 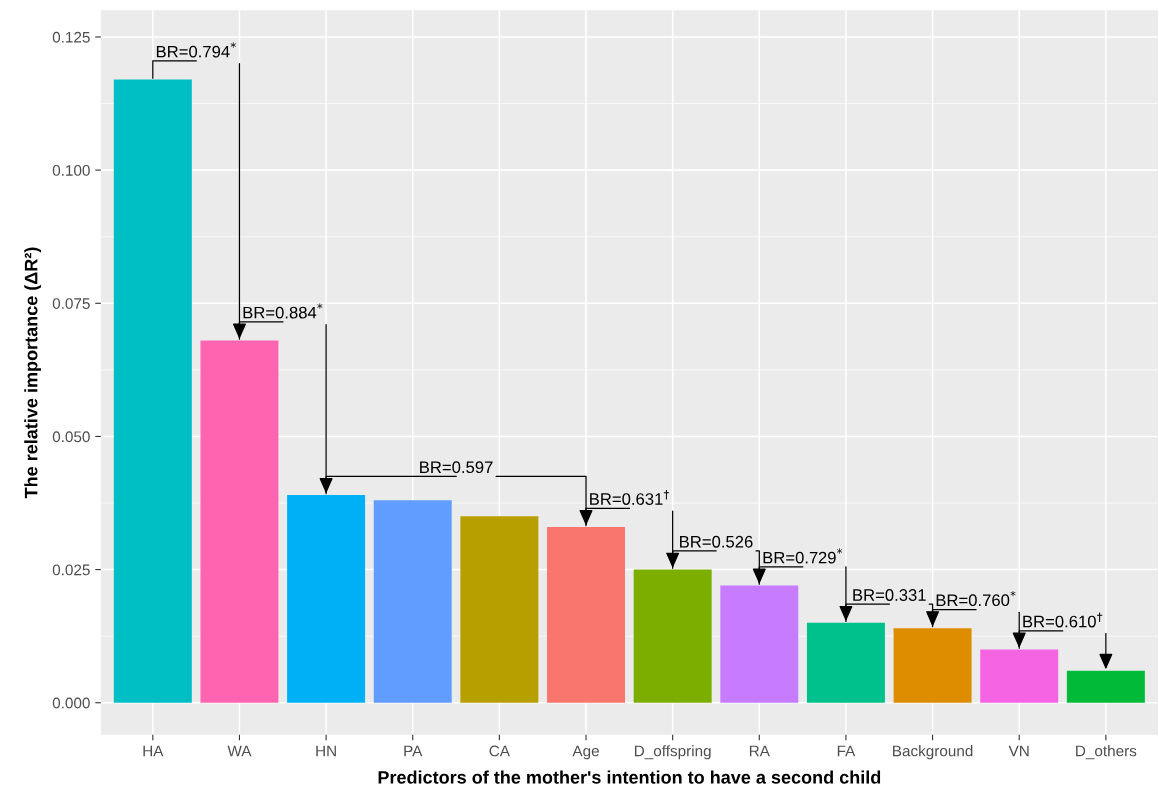 What do you see at coordinates (1018, 751) in the screenshot?
I see `x-tick-label: VN` at bounding box center [1018, 751].